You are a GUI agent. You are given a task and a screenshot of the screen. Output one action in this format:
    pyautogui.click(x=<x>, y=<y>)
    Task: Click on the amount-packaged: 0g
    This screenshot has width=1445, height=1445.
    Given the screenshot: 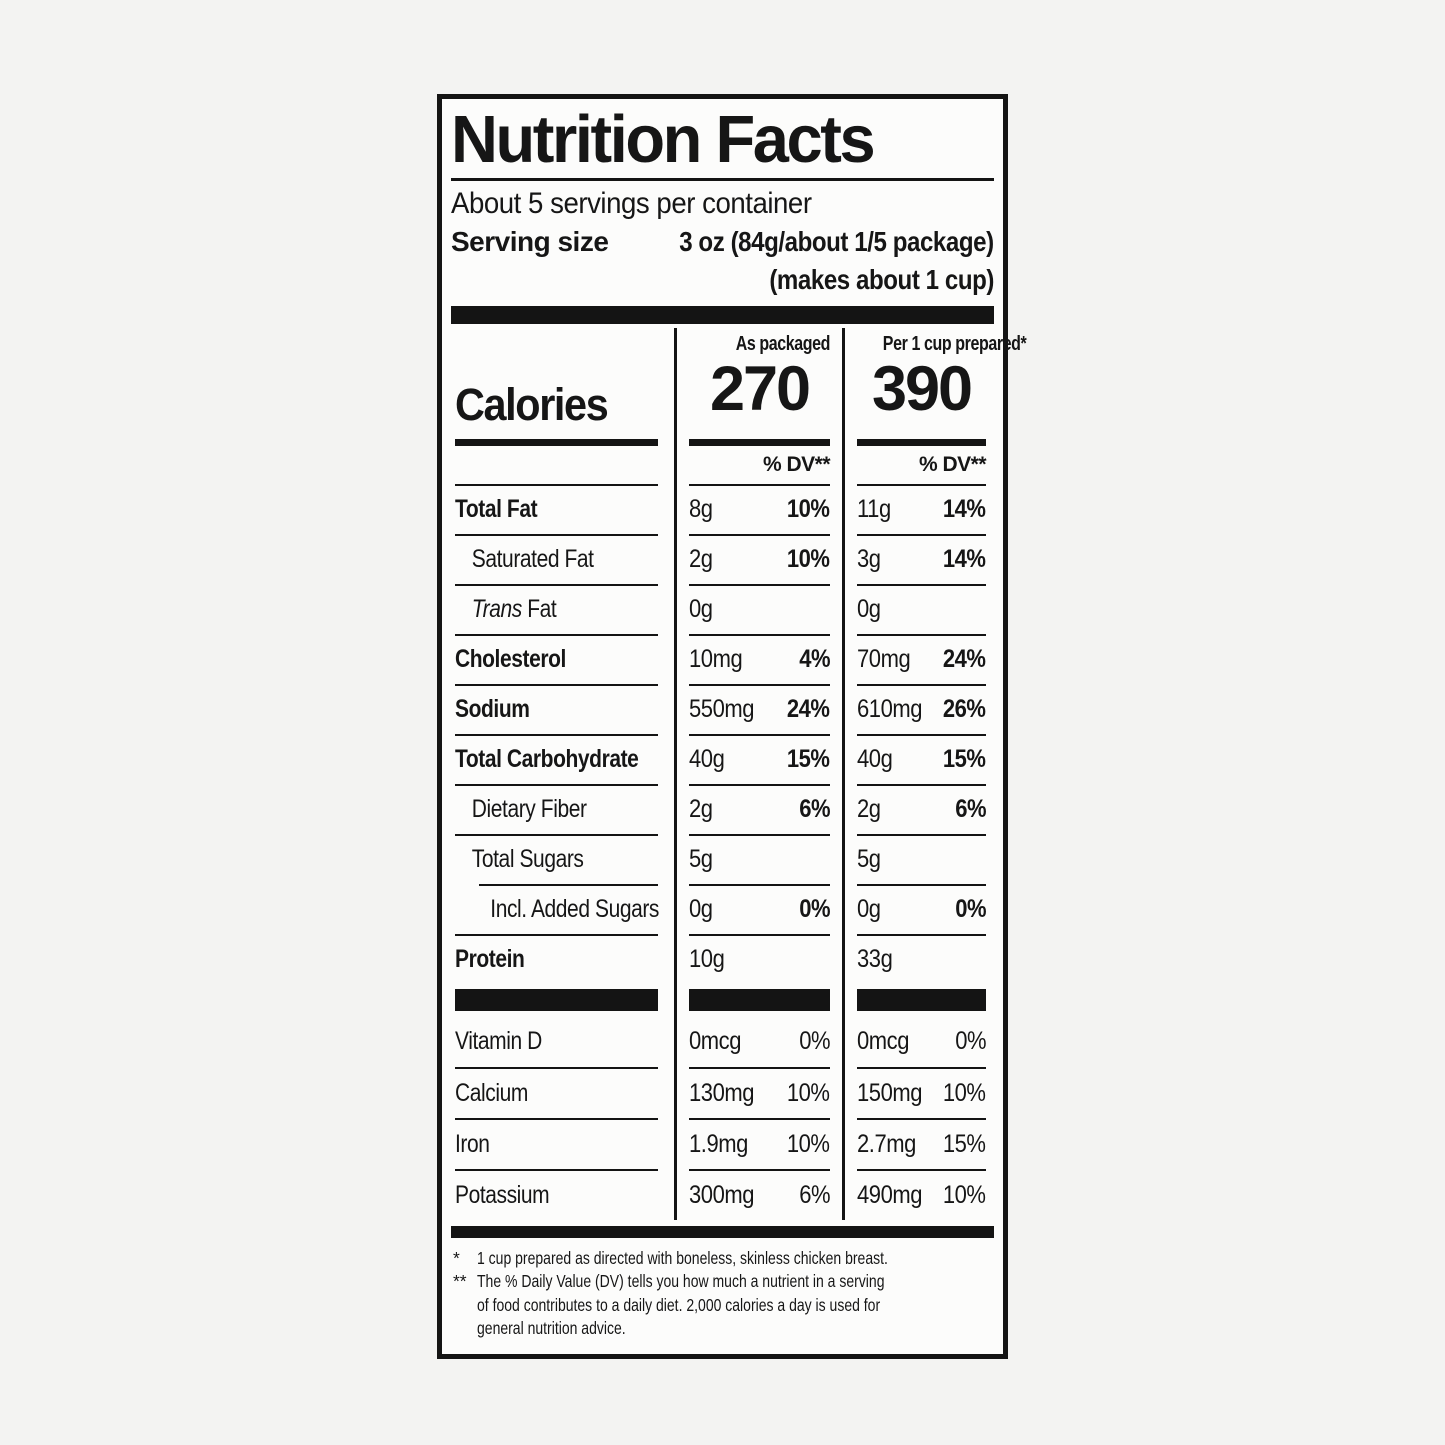 What is the action you would take?
    pyautogui.click(x=701, y=909)
    